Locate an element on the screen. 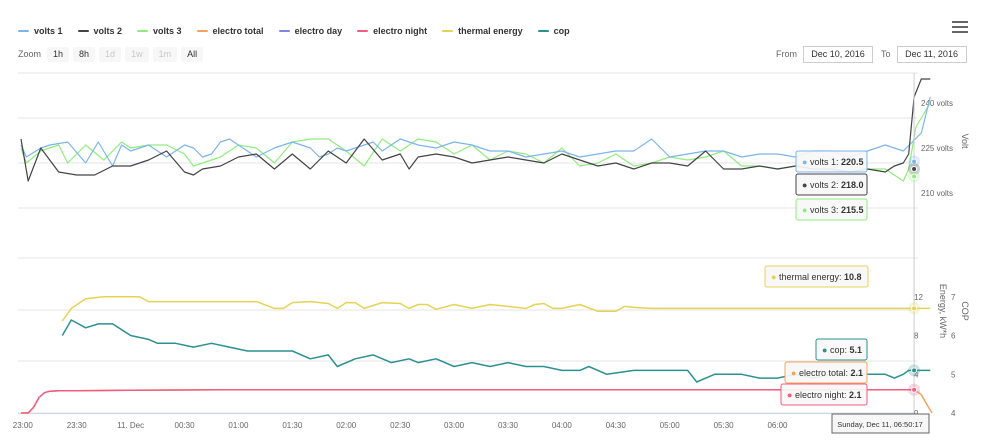 The height and width of the screenshot is (448, 985). legend-item: electro night is located at coordinates (392, 31).